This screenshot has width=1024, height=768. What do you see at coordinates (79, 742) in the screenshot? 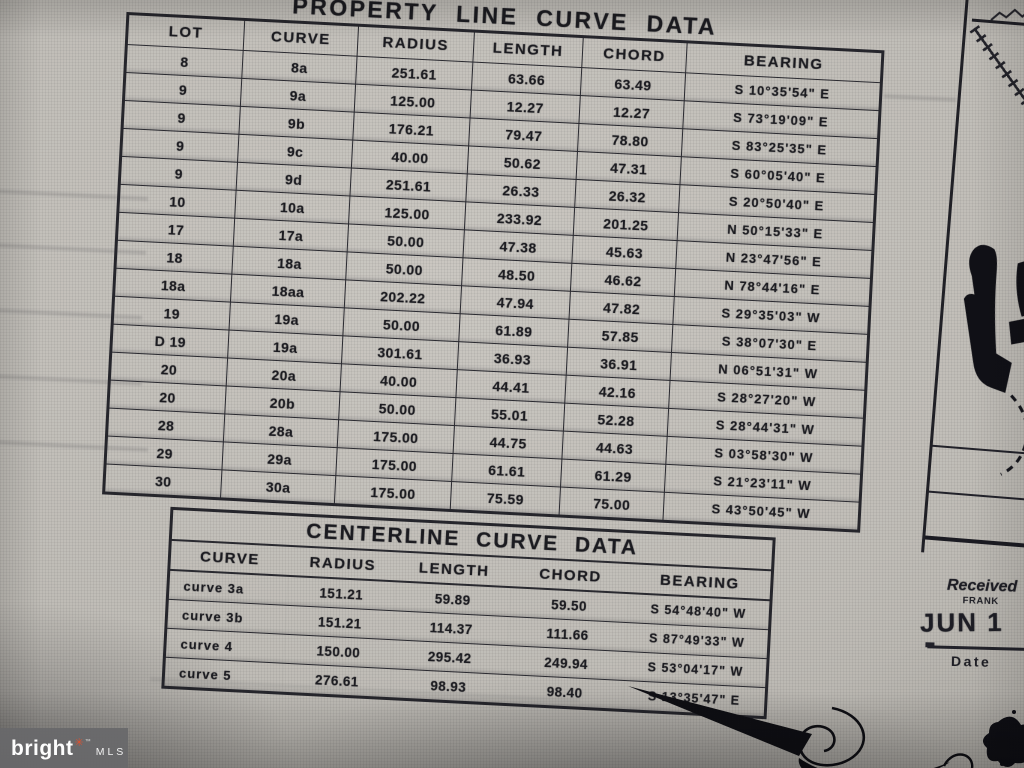
I see `star-icon: ✳` at bounding box center [79, 742].